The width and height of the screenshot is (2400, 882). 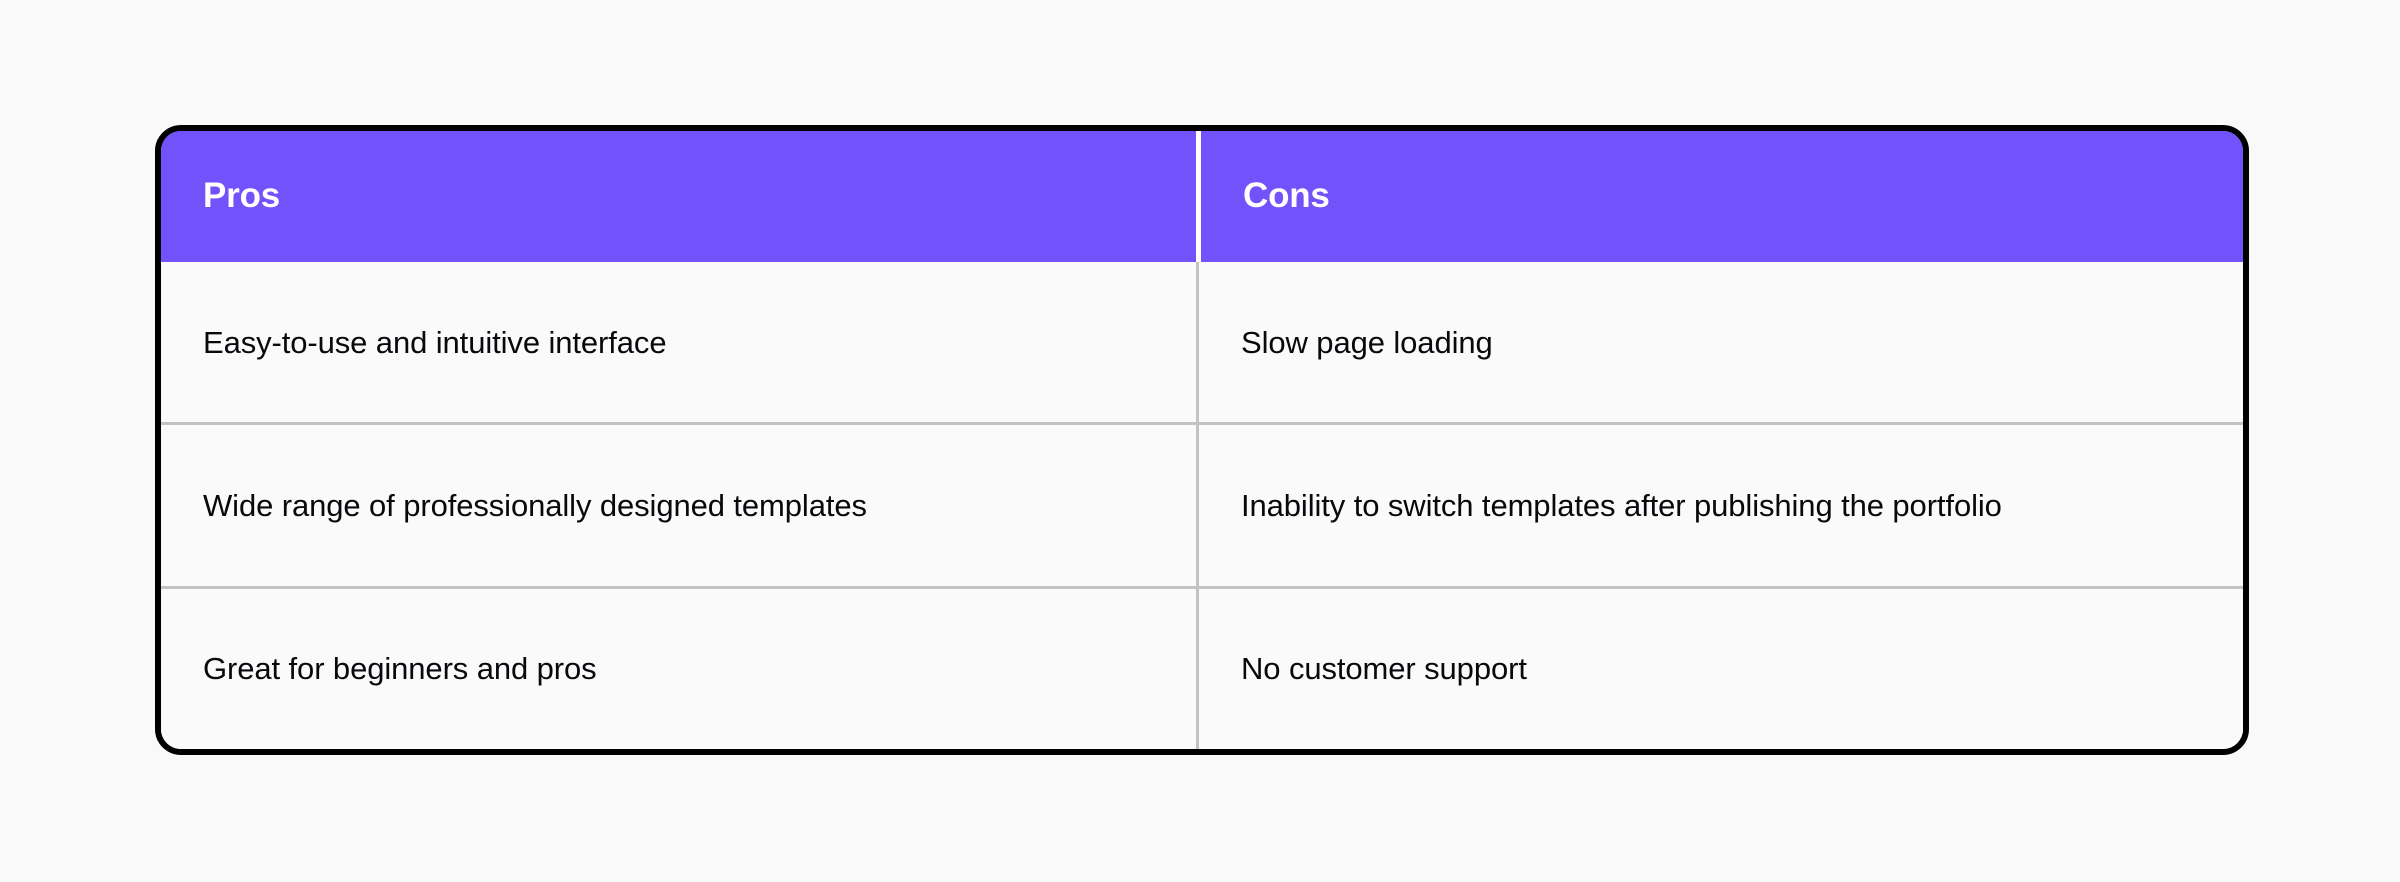 I want to click on table-cell-pros: Great for beginners and pros, so click(x=678, y=669).